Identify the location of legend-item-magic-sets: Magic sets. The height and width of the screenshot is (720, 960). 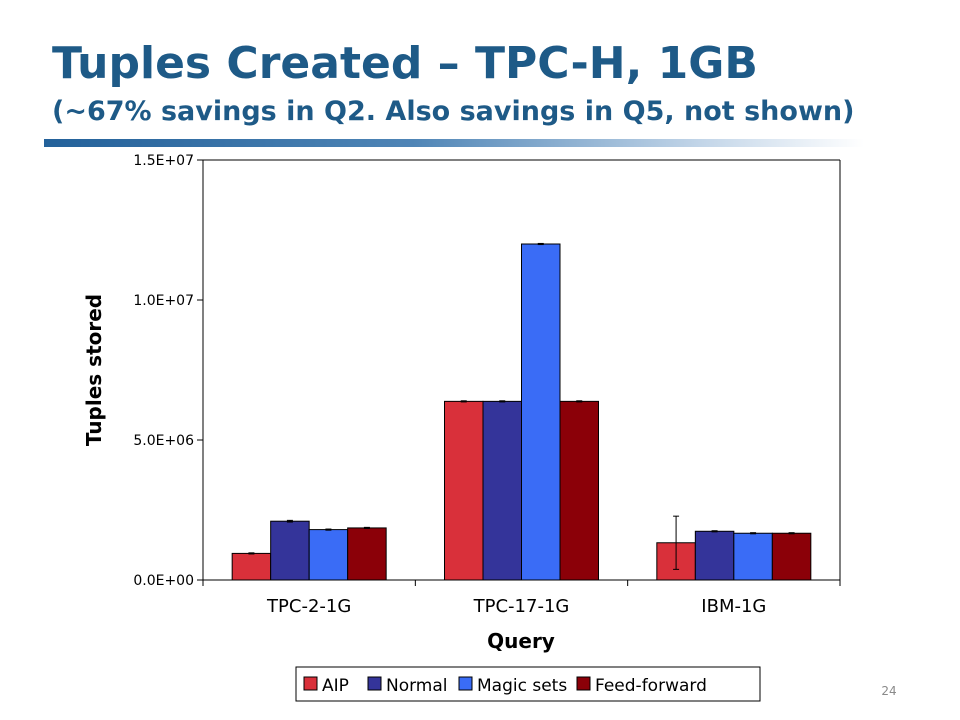
(512, 686).